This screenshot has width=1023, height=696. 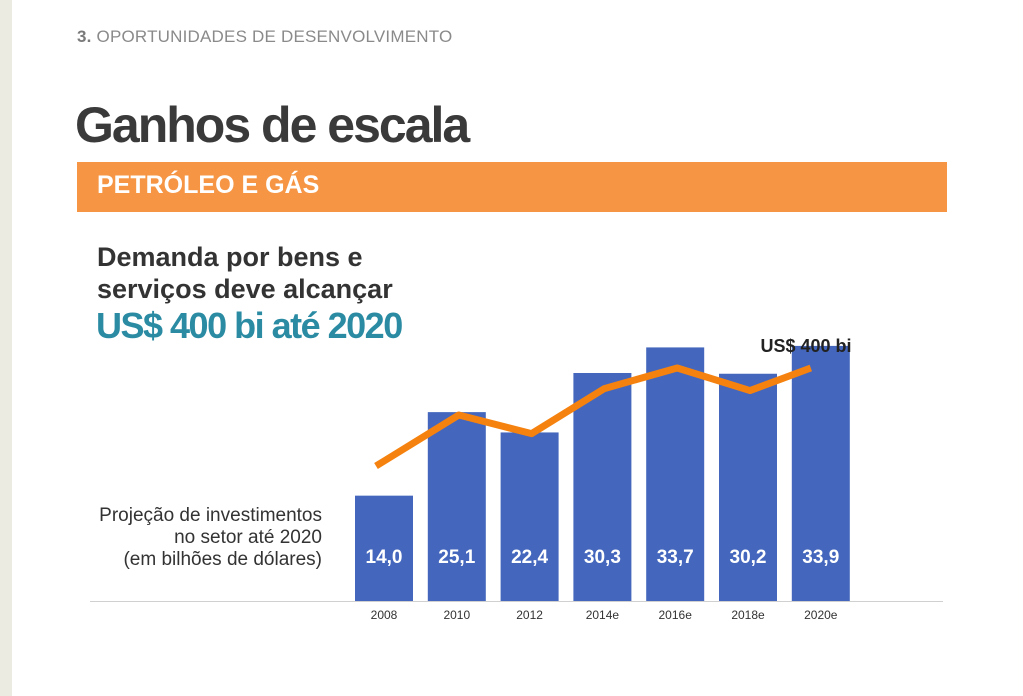 I want to click on trend-line, so click(x=593, y=416).